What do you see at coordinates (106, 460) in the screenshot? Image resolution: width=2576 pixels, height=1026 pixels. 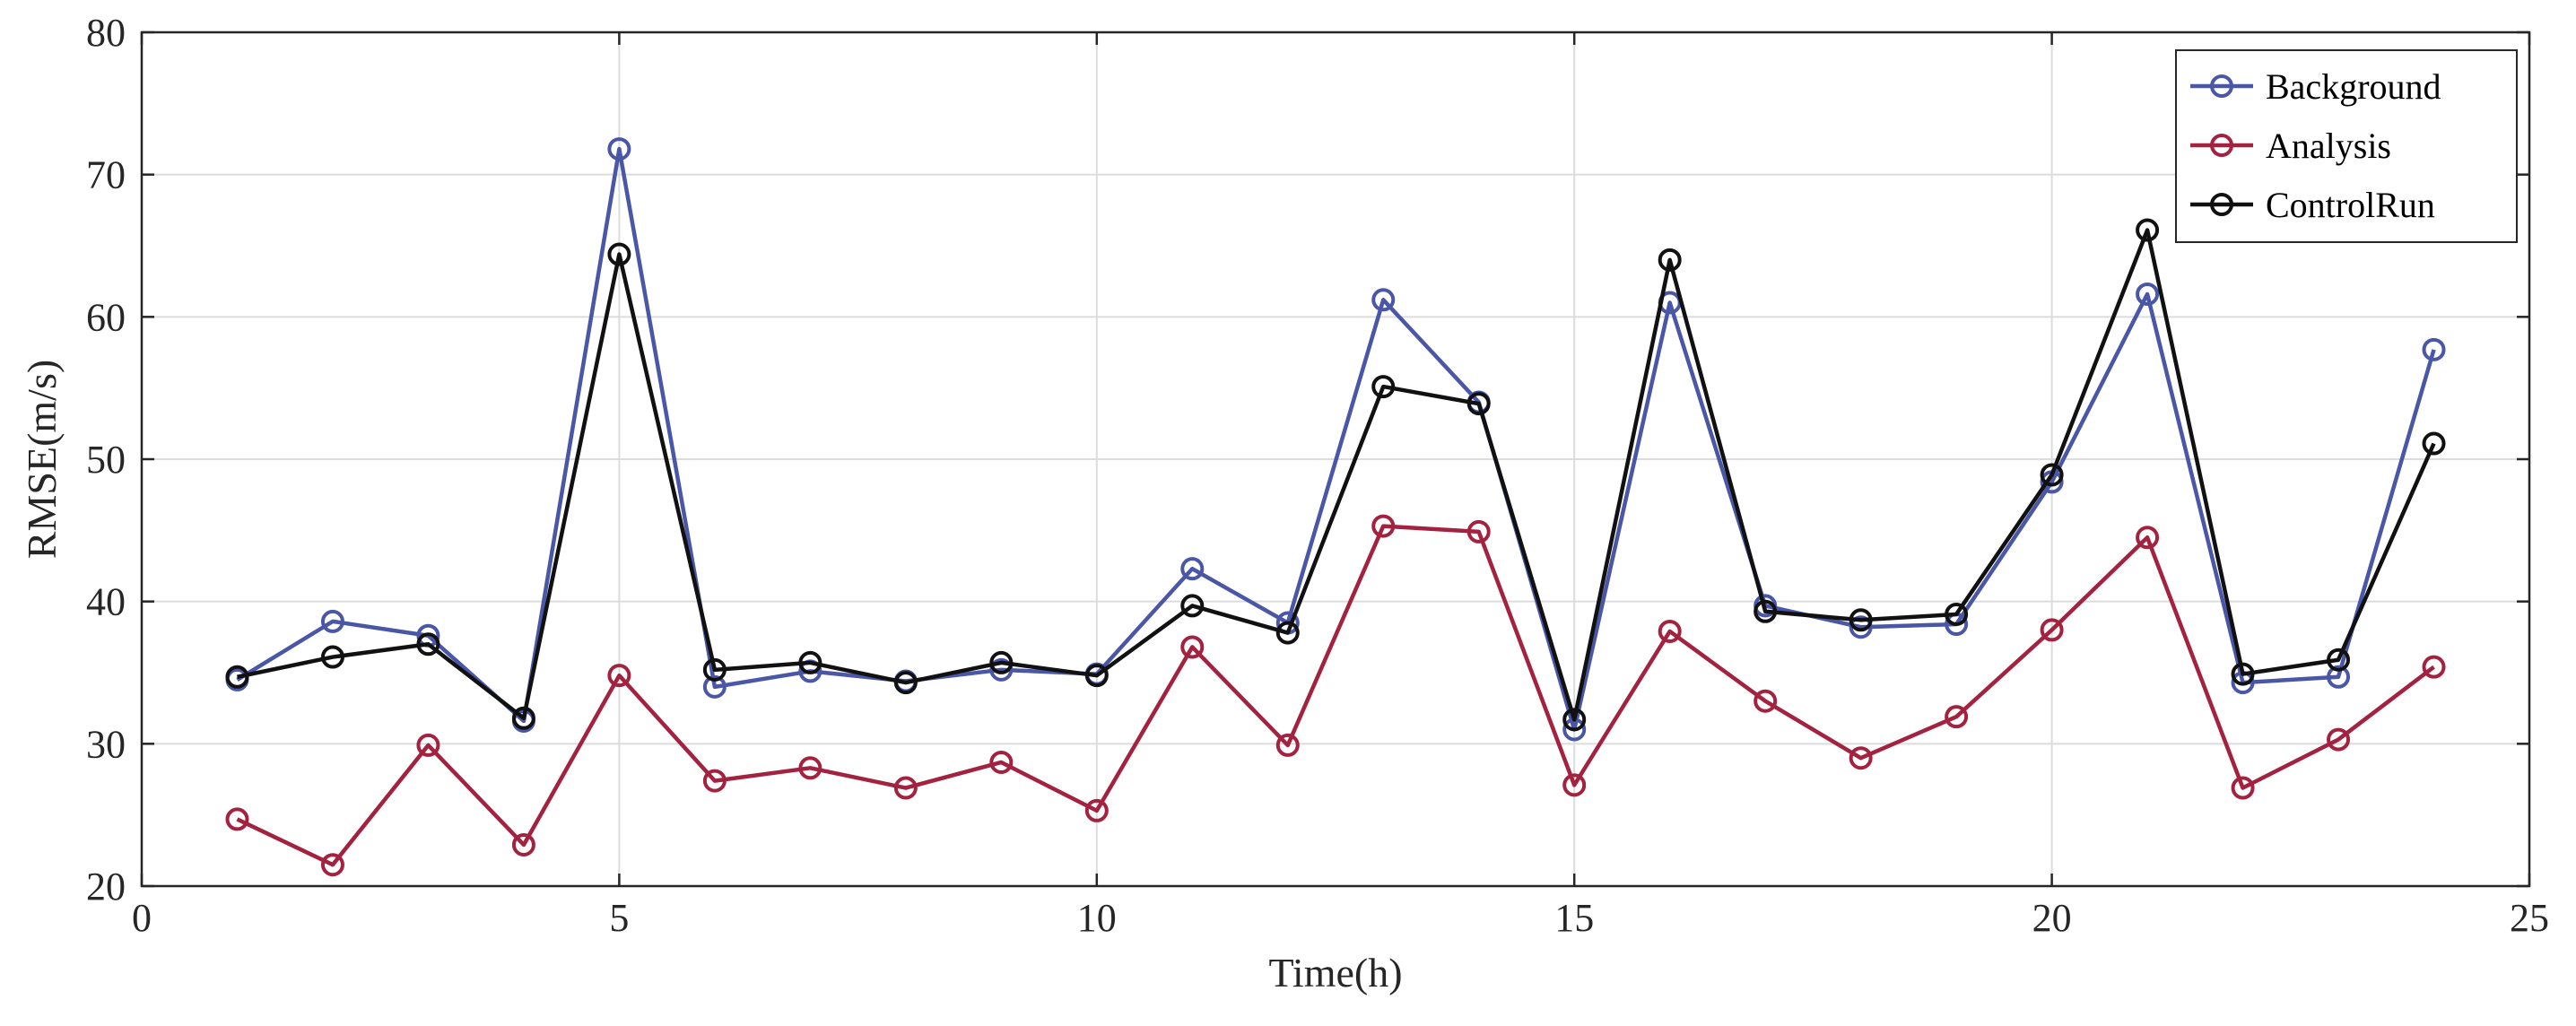 I see `y-tick-label: 50` at bounding box center [106, 460].